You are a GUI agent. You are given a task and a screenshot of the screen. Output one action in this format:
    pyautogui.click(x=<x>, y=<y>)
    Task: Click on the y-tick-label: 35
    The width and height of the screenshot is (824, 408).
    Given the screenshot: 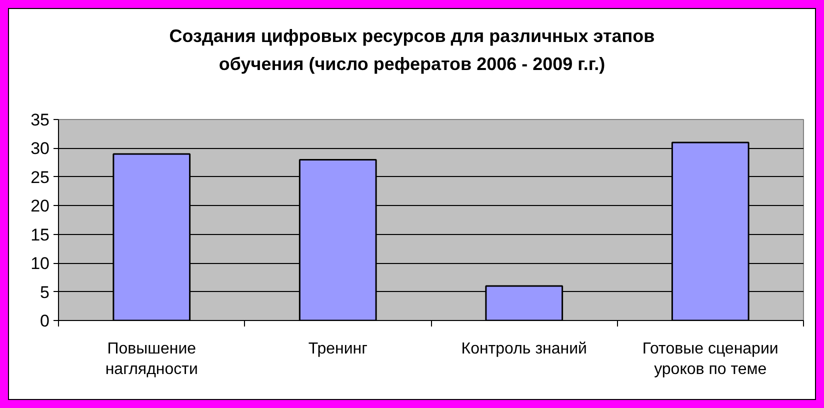 What is the action you would take?
    pyautogui.click(x=40, y=120)
    